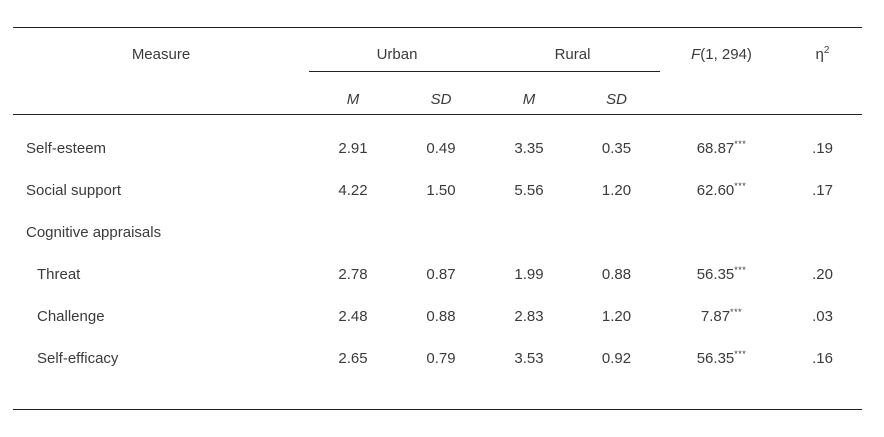 The height and width of the screenshot is (437, 884). I want to click on urban-sd-cell: 0.87, so click(441, 274).